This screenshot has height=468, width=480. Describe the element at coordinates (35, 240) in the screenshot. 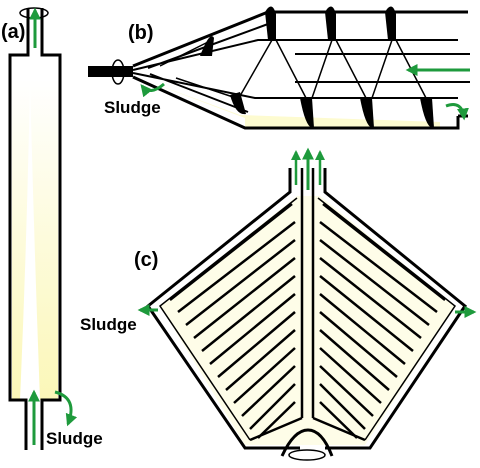

I see `panel-a-sludge-fill` at that location.